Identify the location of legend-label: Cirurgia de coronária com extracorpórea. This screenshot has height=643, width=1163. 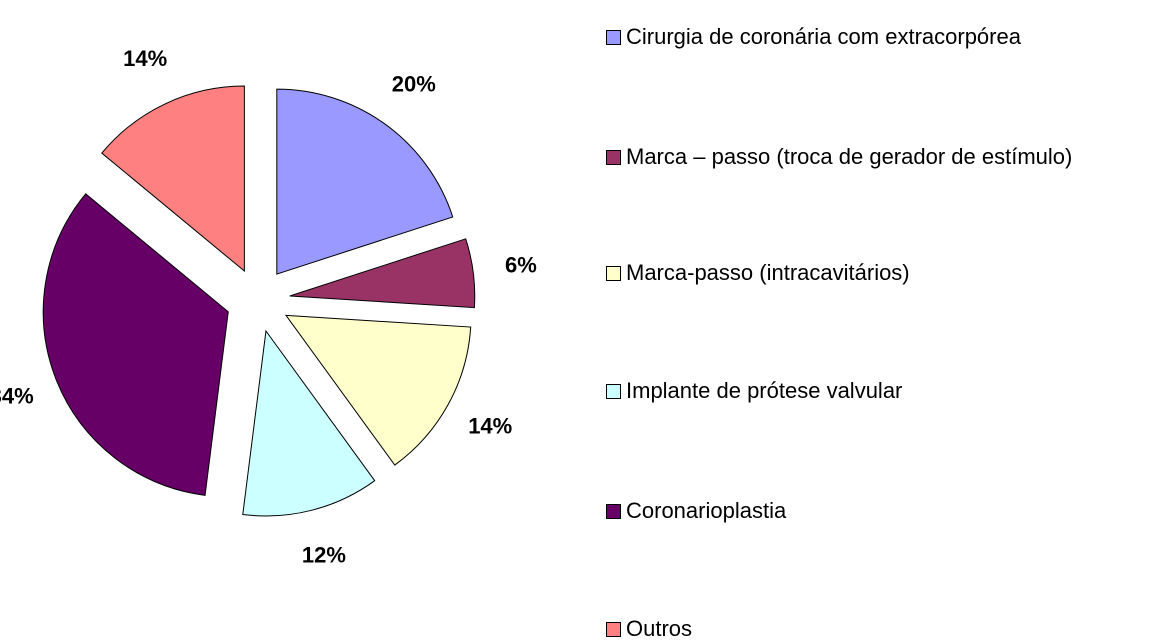
(823, 36).